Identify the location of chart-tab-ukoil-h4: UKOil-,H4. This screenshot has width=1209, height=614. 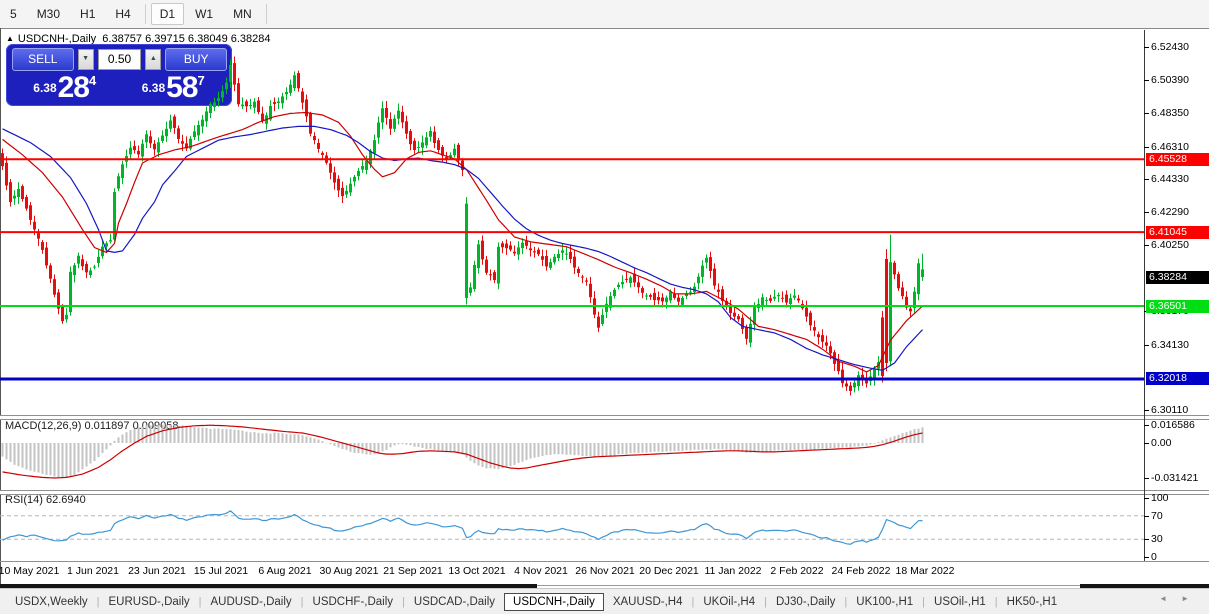
(729, 601).